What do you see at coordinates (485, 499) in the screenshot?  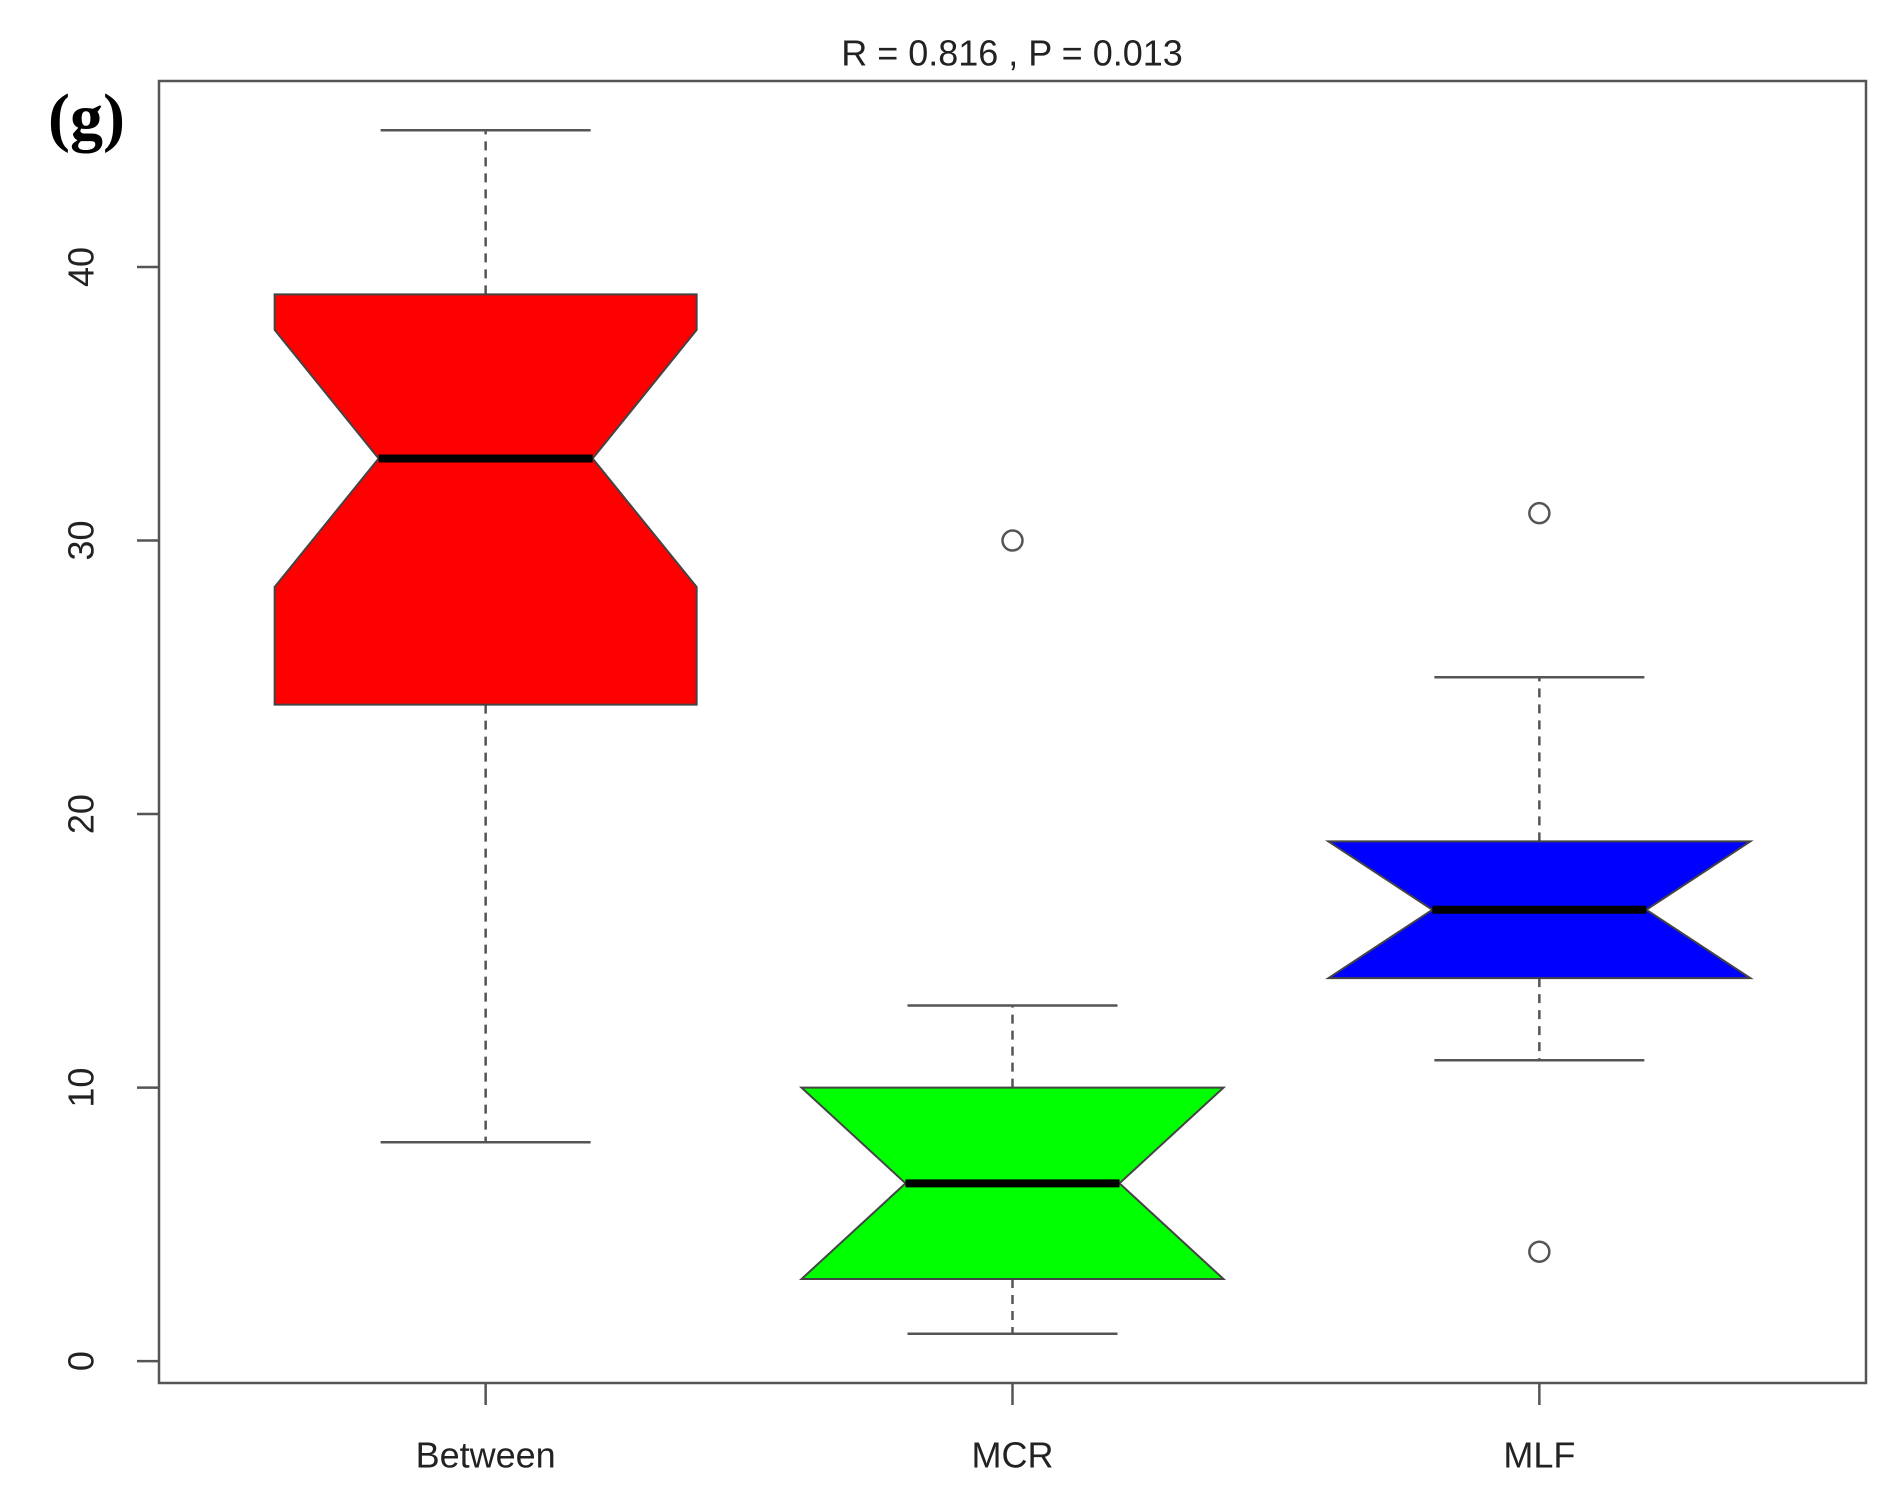 I see `box` at bounding box center [485, 499].